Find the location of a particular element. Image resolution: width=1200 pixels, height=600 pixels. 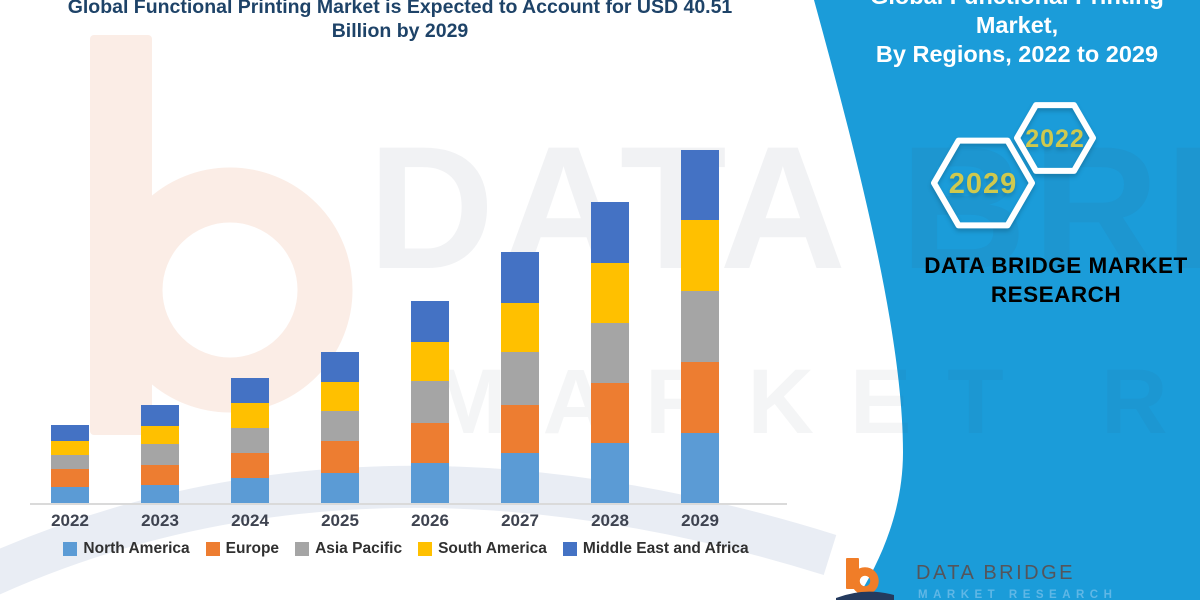

x-axis-label-2023: 2023 is located at coordinates (160, 520).